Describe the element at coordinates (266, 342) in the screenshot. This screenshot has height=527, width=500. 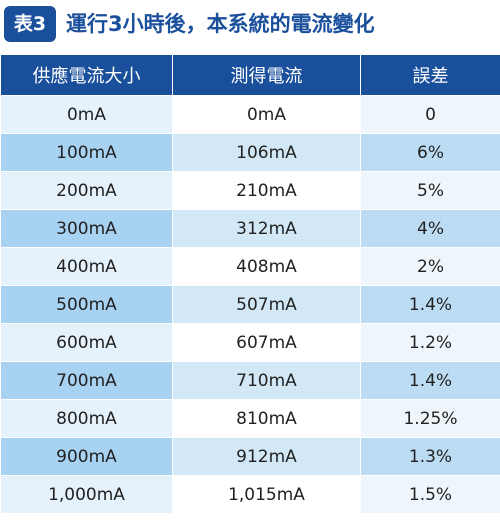
I see `measured-current-cell: 607mA` at that location.